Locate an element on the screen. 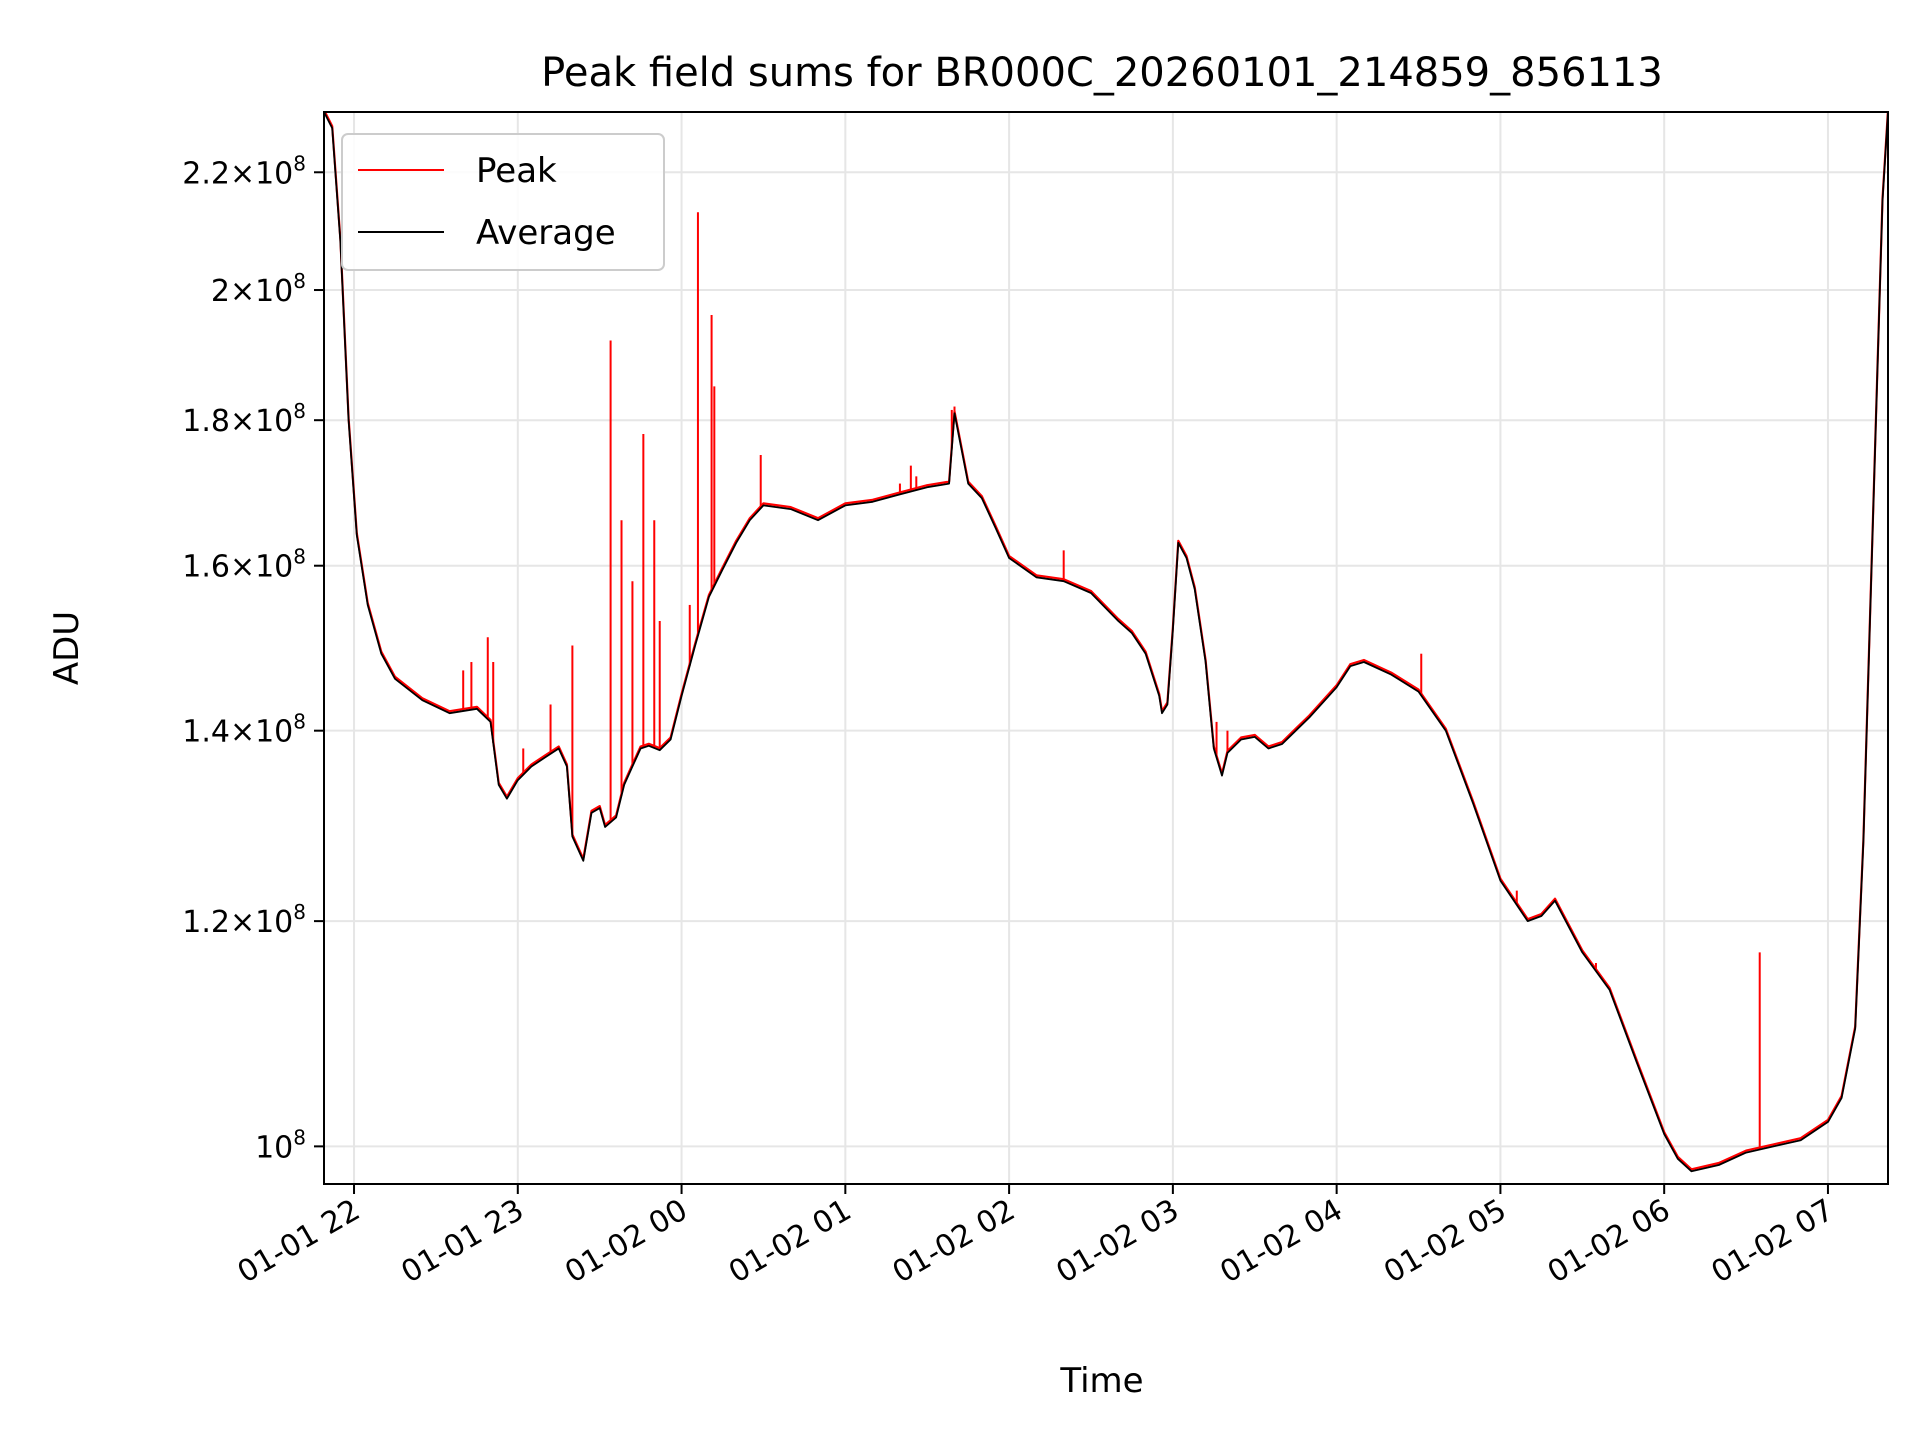 This screenshot has height=1440, width=1920. legend-box is located at coordinates (503, 202).